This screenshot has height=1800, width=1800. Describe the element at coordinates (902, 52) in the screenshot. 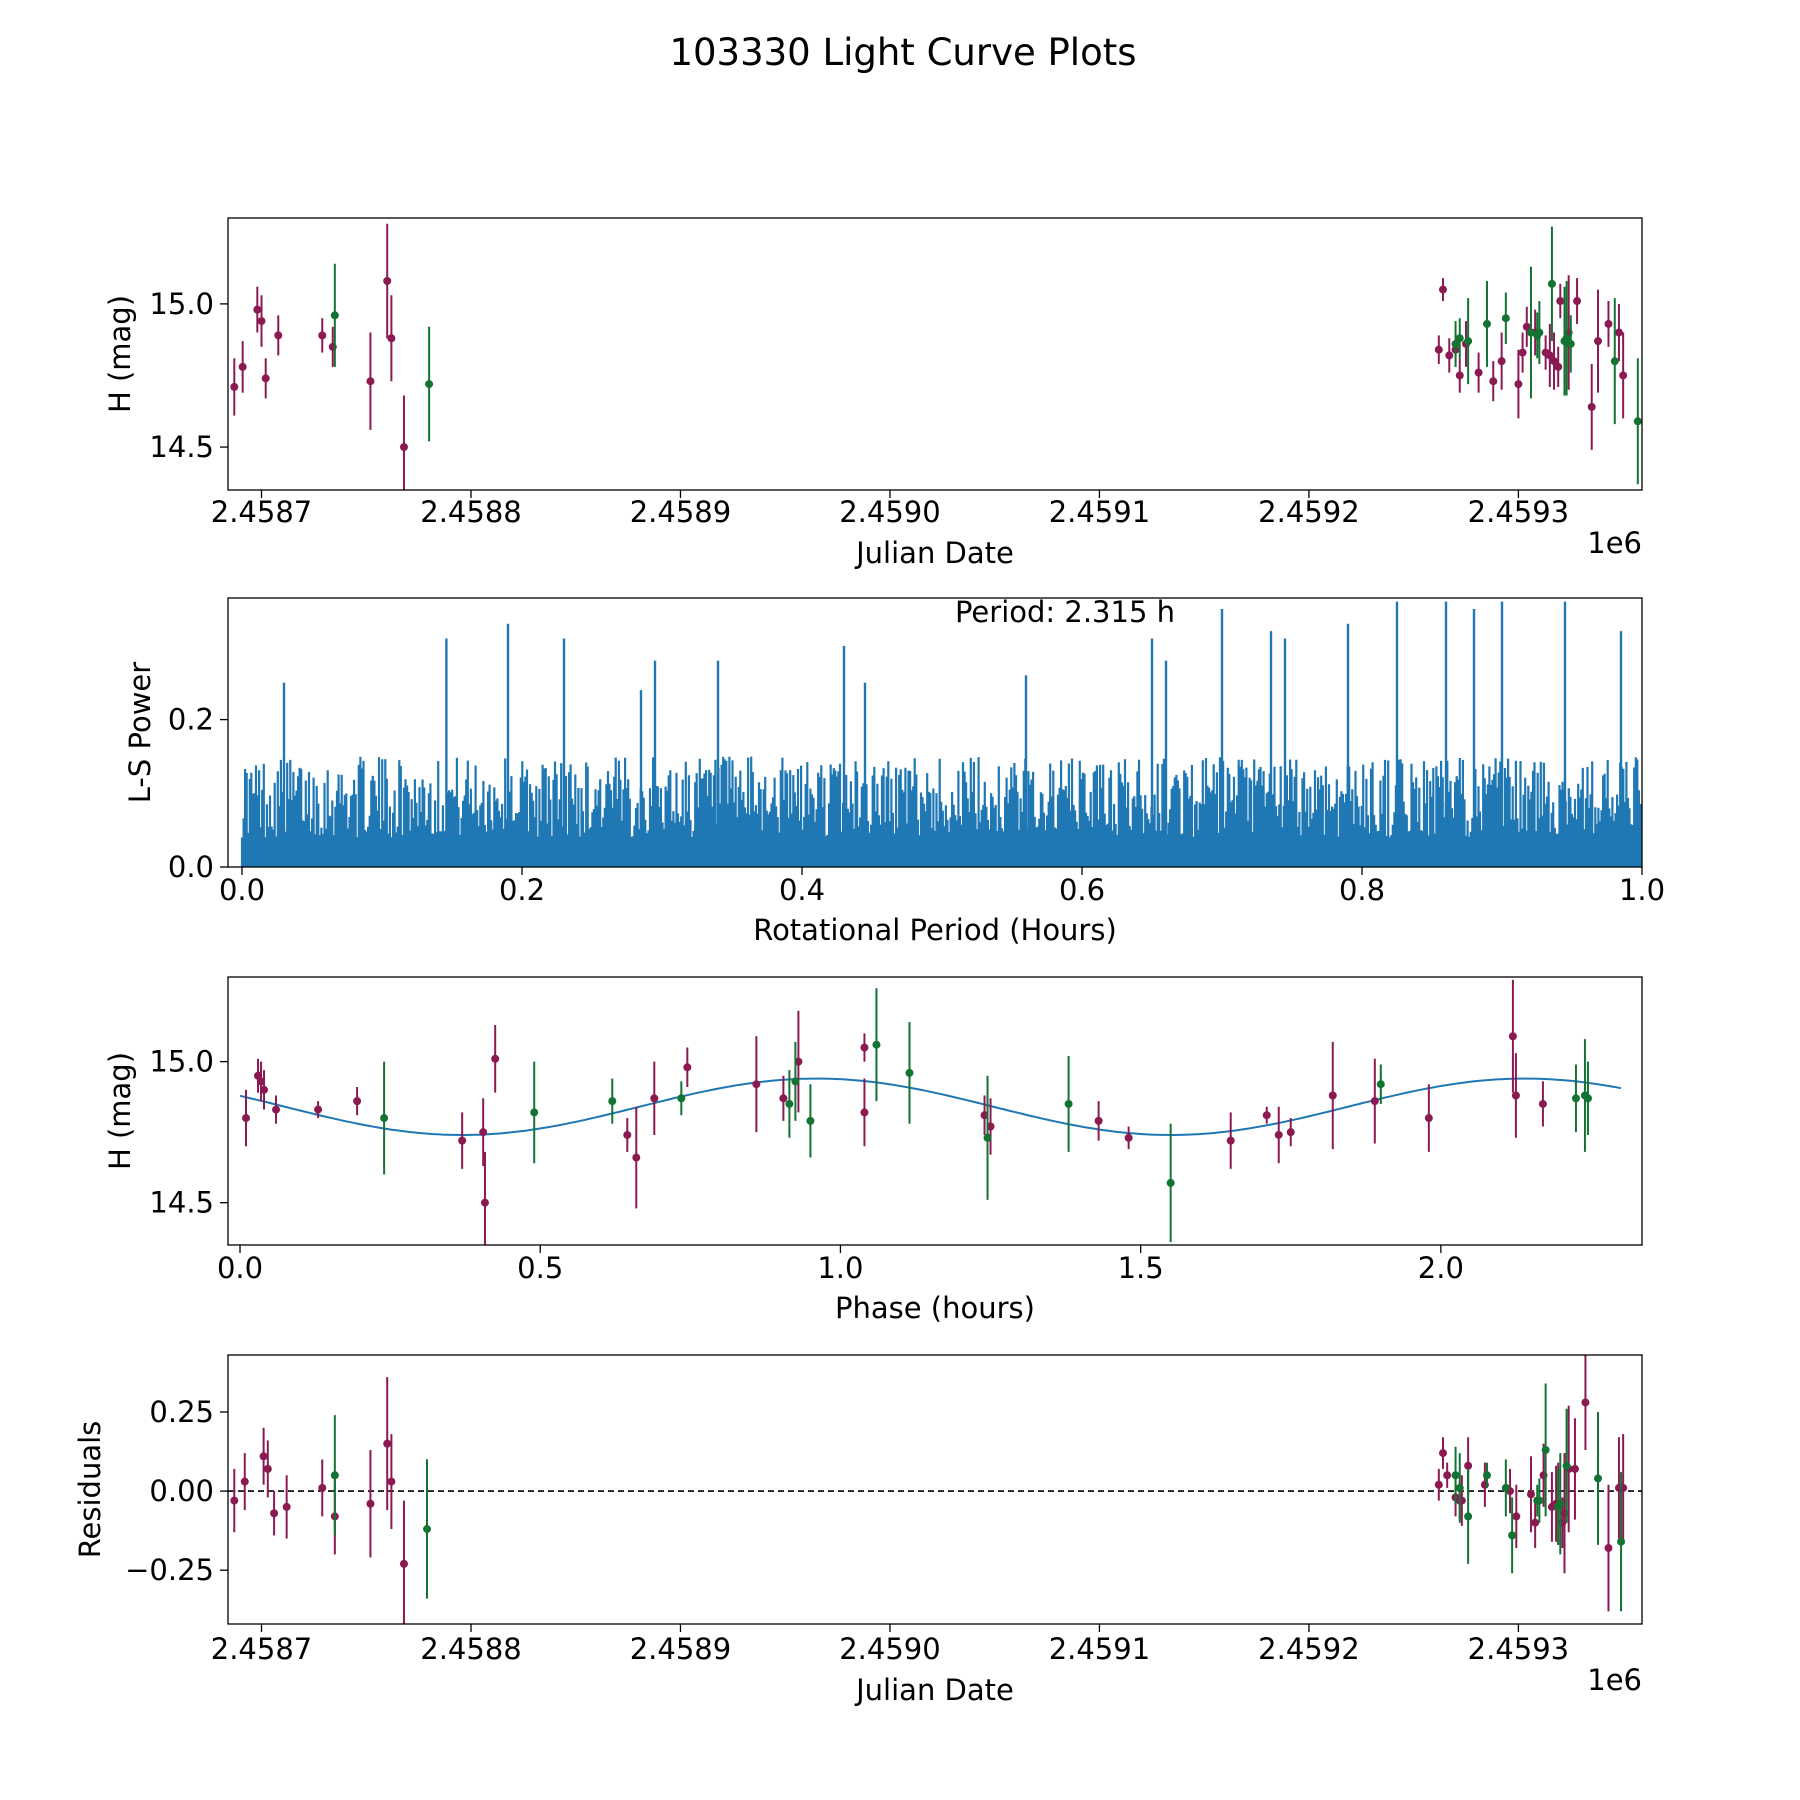

I see `figure-title: 103330 Light Curve Plots` at that location.